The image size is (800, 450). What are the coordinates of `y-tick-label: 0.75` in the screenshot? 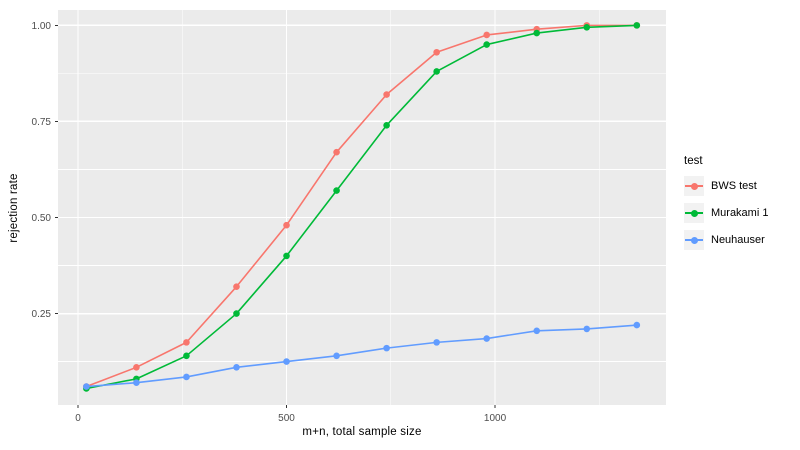 It's located at (42, 122).